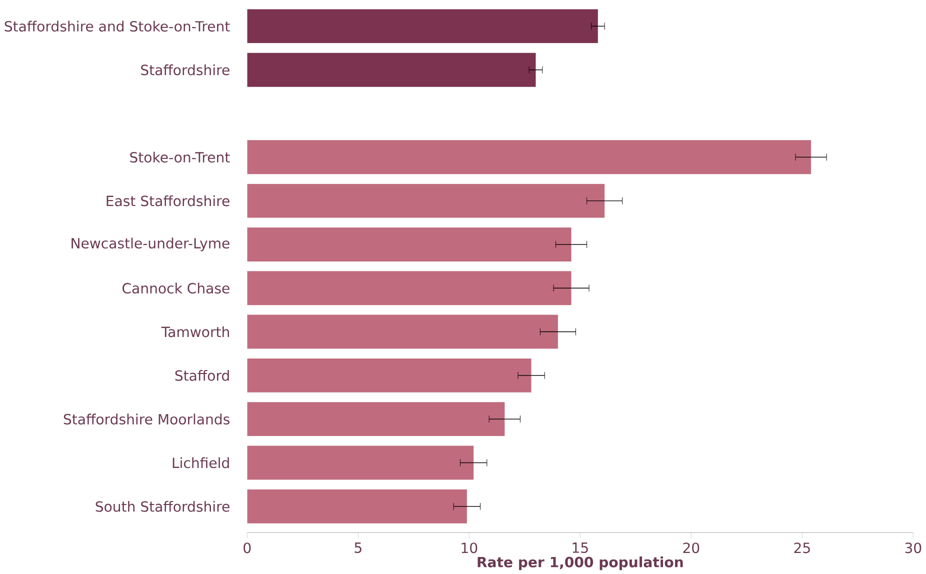 Image resolution: width=926 pixels, height=574 pixels. I want to click on y-tick-label: Staffordshire and Stoke-on-Trent, so click(117, 26).